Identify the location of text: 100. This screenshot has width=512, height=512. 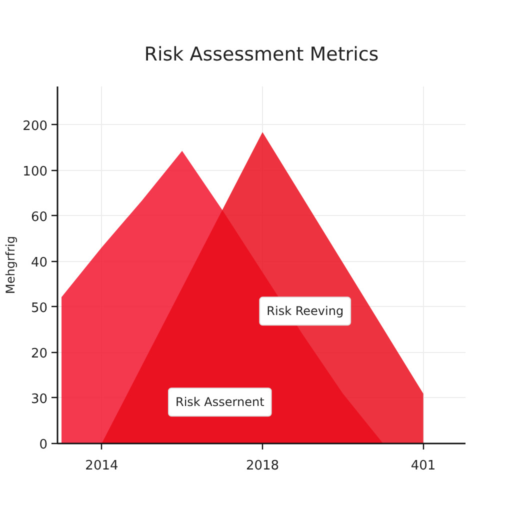
(35, 172).